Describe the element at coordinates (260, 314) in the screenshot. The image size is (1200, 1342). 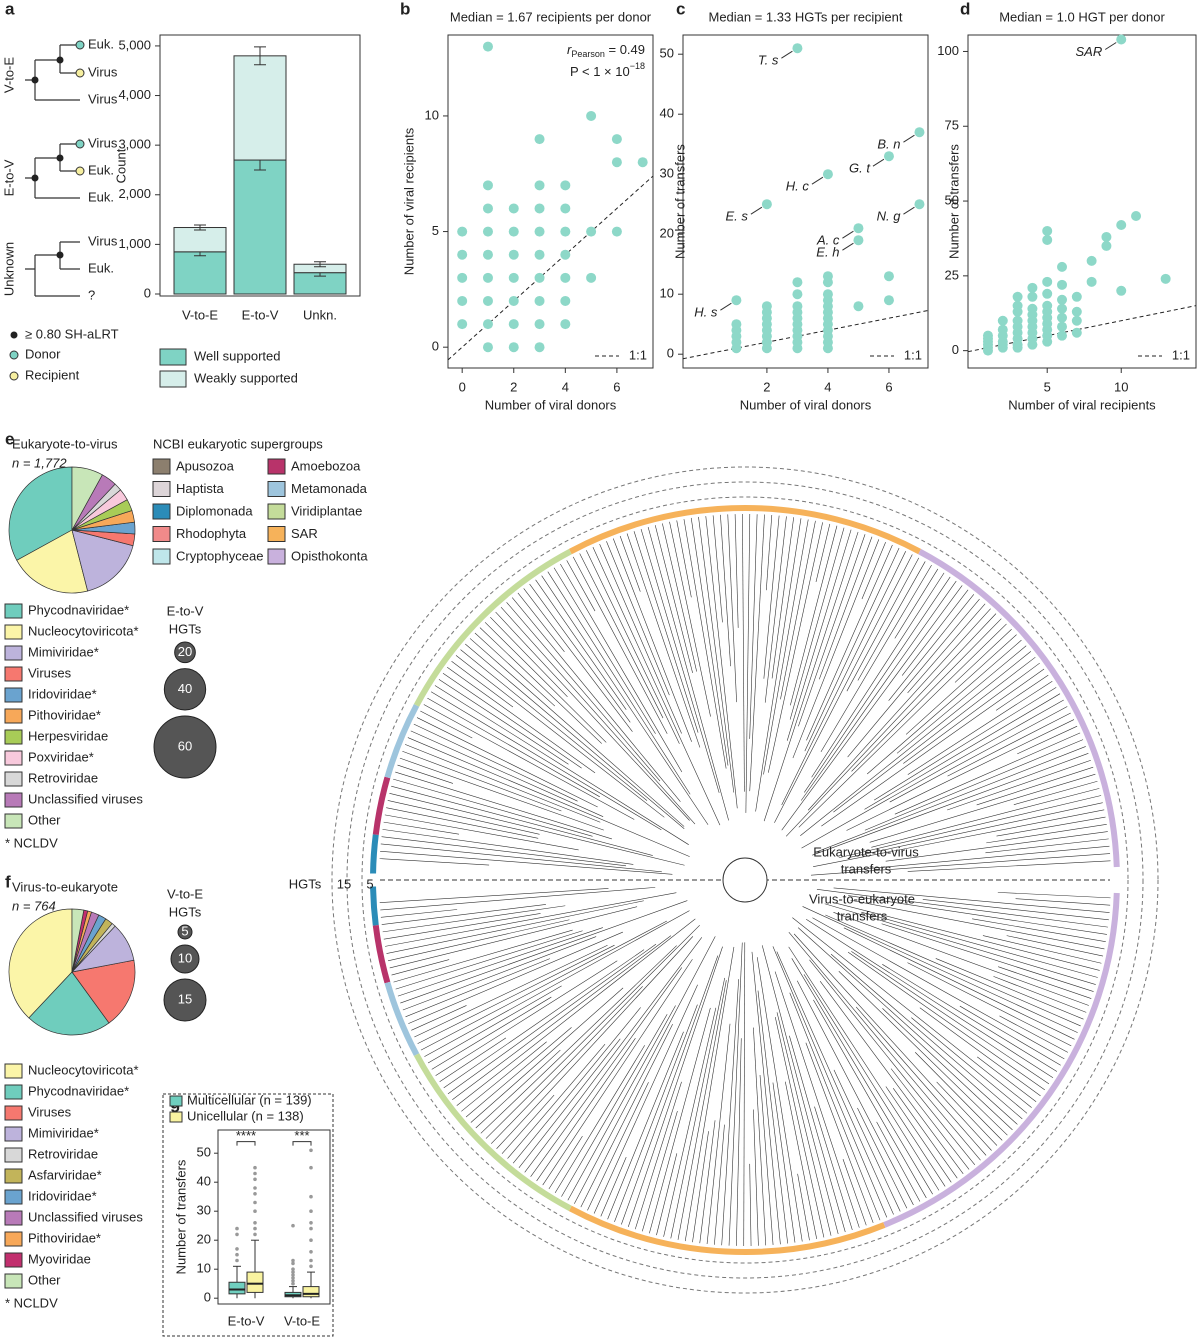
I see `x-tick-label: E-to-V` at that location.